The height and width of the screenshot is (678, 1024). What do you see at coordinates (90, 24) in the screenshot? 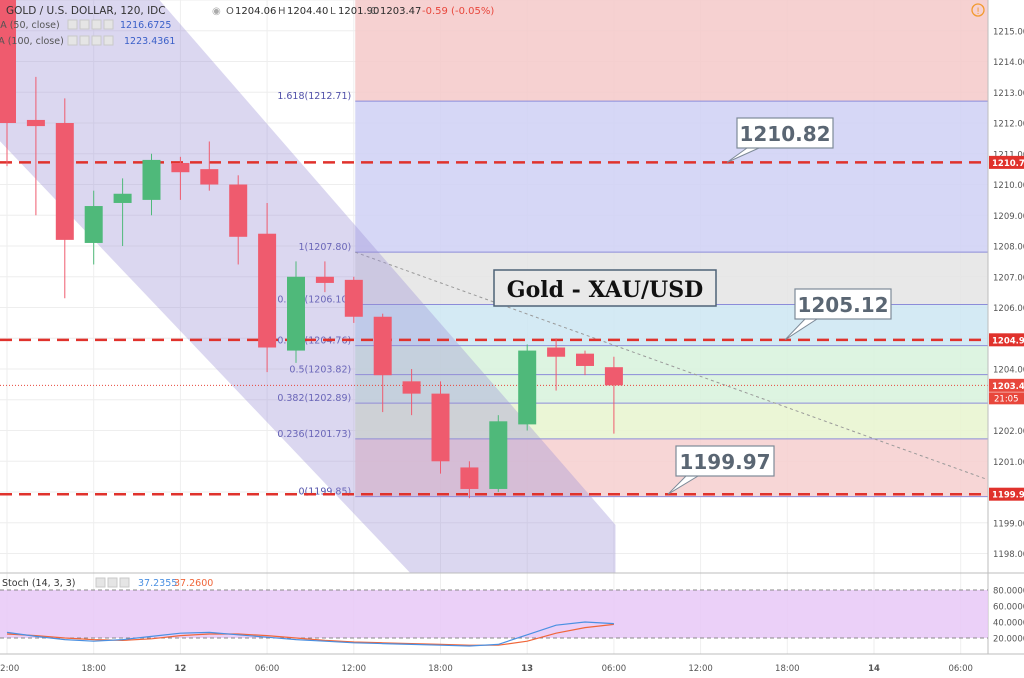
I see `ma50-controls` at bounding box center [90, 24].